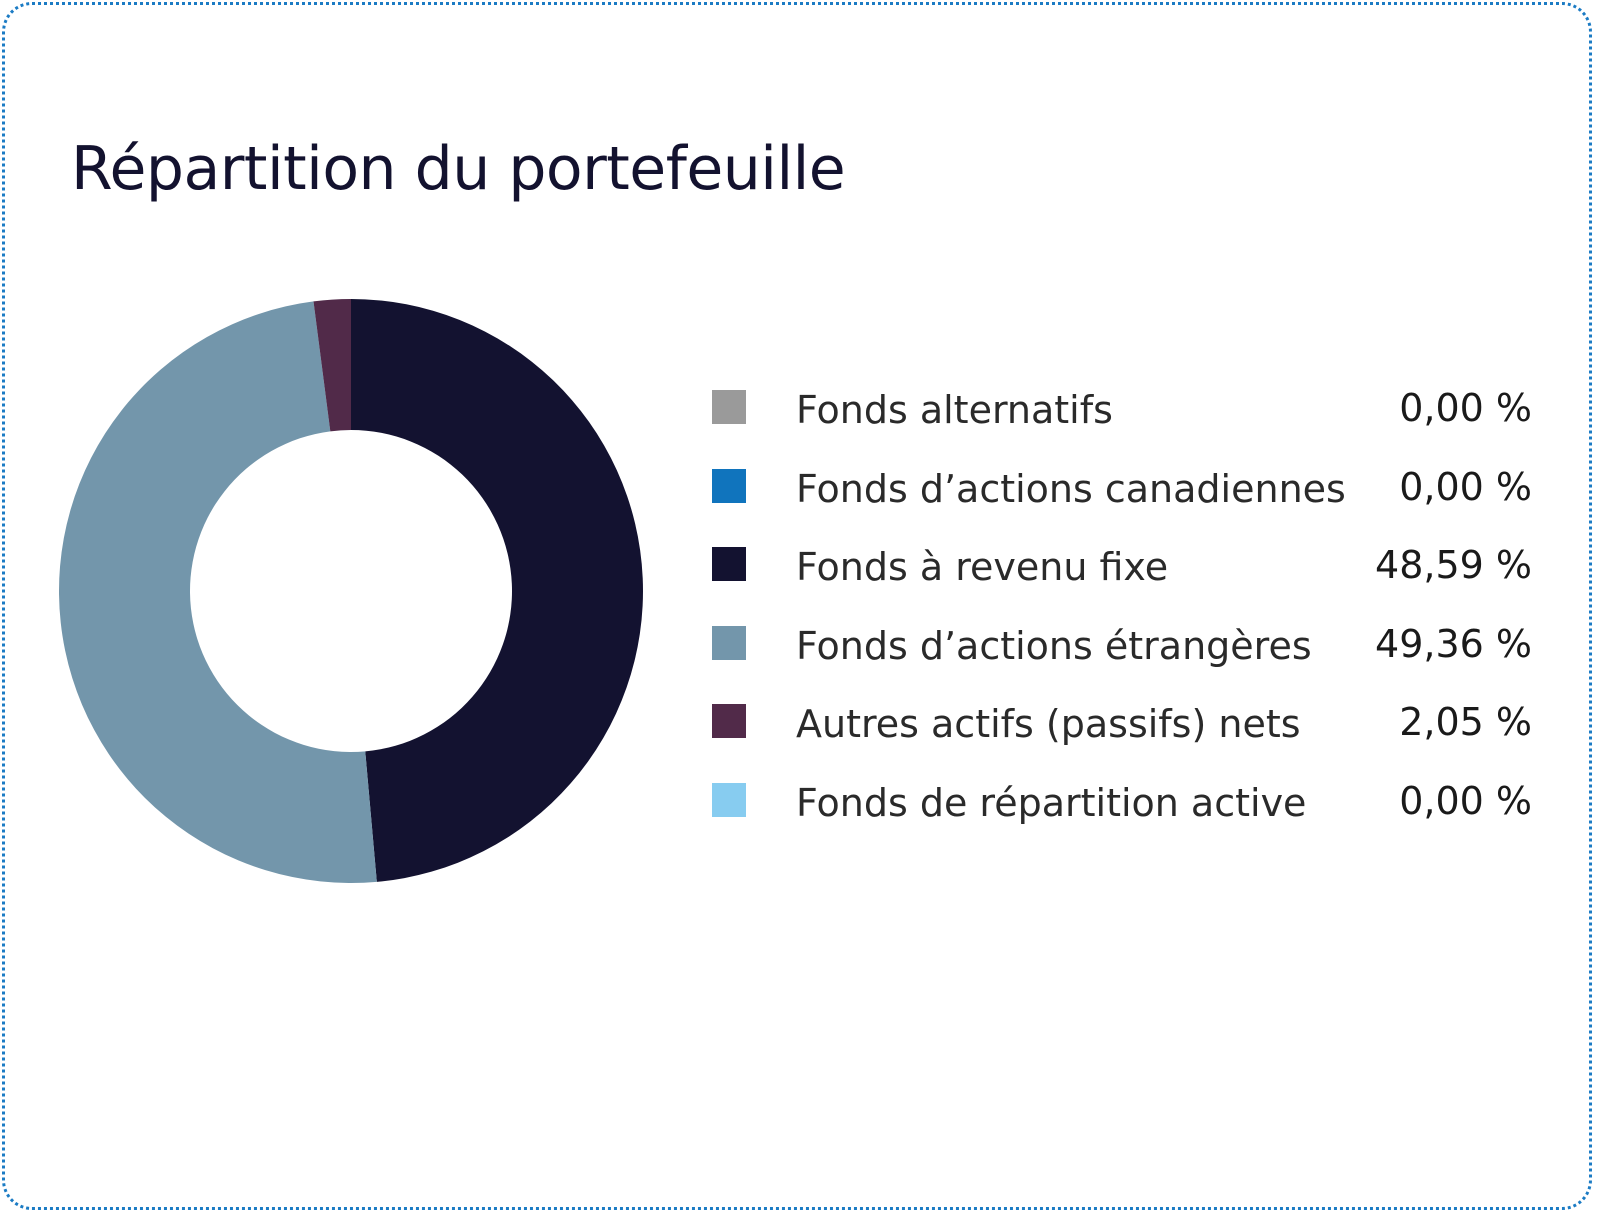 This screenshot has width=1598, height=1217. I want to click on legend-item: Fonds de répartition active 0,00 %, so click(1122, 819).